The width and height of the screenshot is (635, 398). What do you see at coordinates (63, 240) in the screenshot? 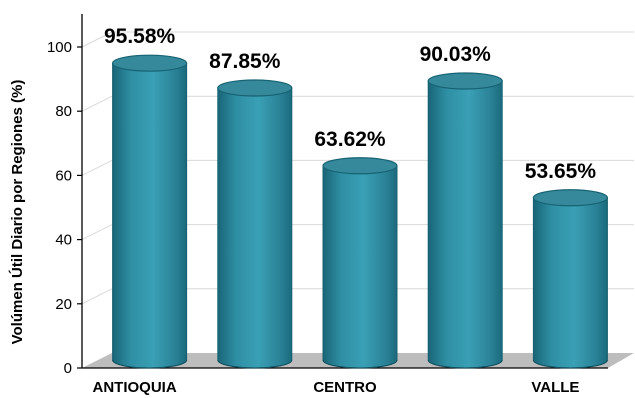
I see `y-tick-label: 40` at bounding box center [63, 240].